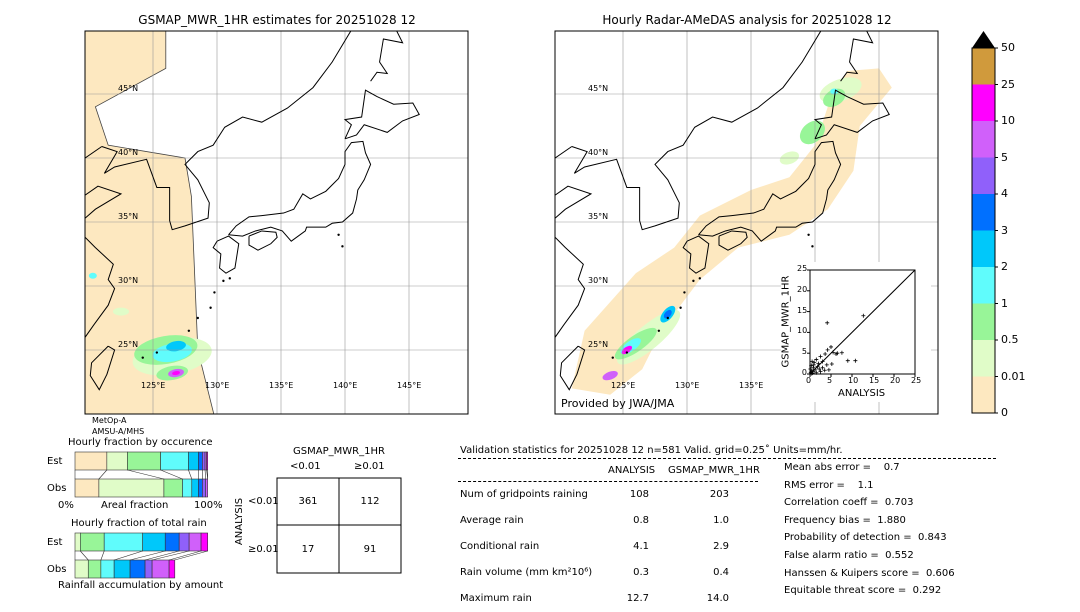 The height and width of the screenshot is (612, 1080). I want to click on scatter-xlabel: ANALYSIS, so click(862, 393).